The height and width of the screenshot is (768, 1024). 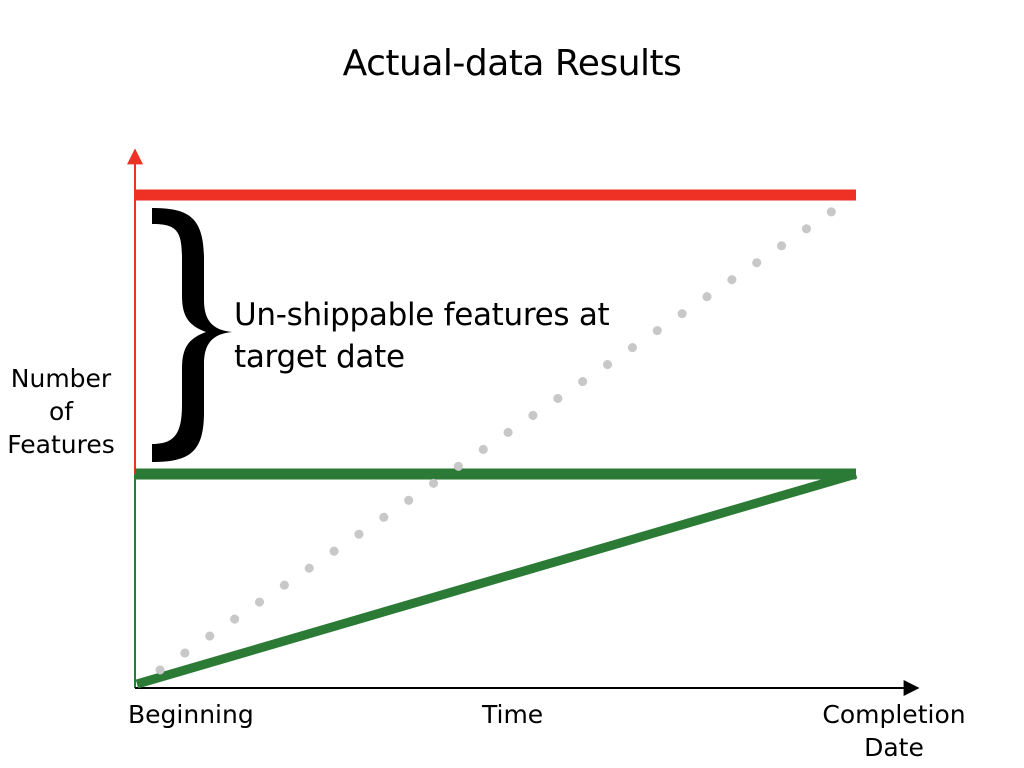 What do you see at coordinates (192, 335) in the screenshot?
I see `curly-brace-icon` at bounding box center [192, 335].